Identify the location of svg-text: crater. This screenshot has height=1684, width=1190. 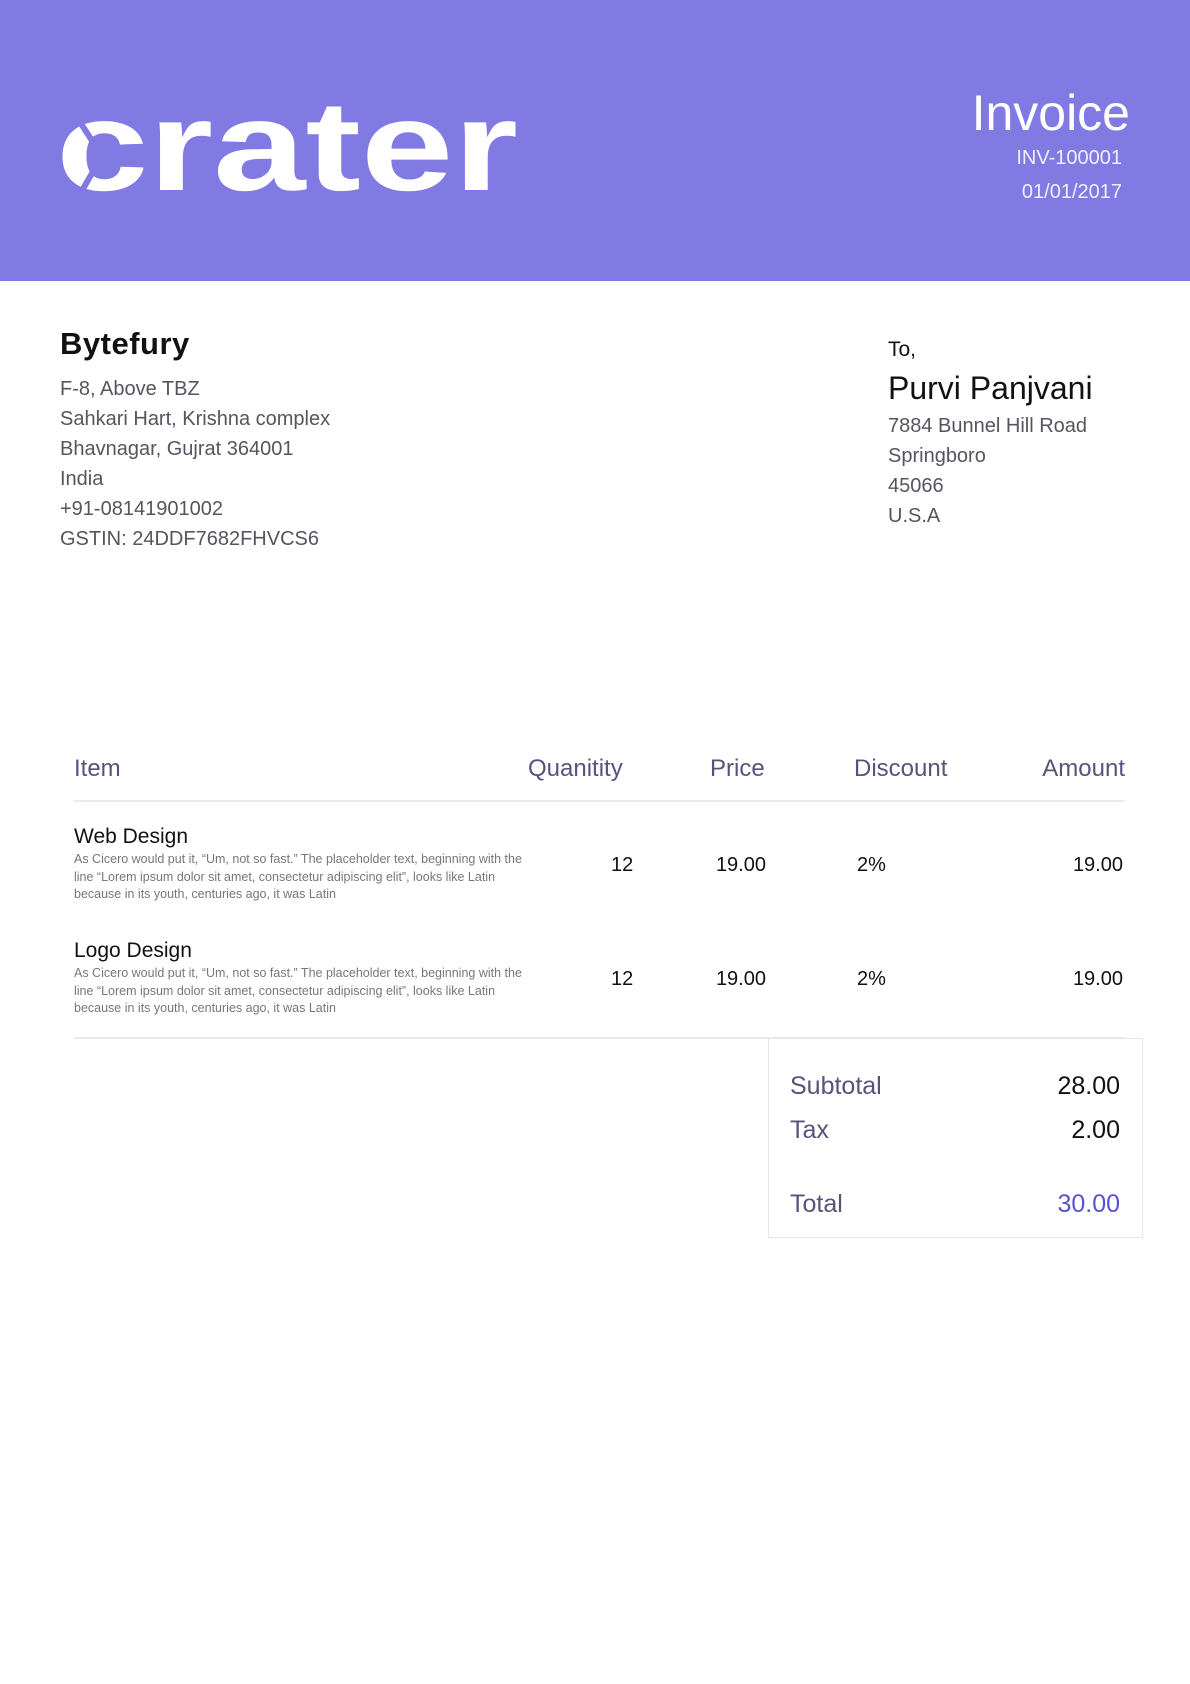
(287, 142).